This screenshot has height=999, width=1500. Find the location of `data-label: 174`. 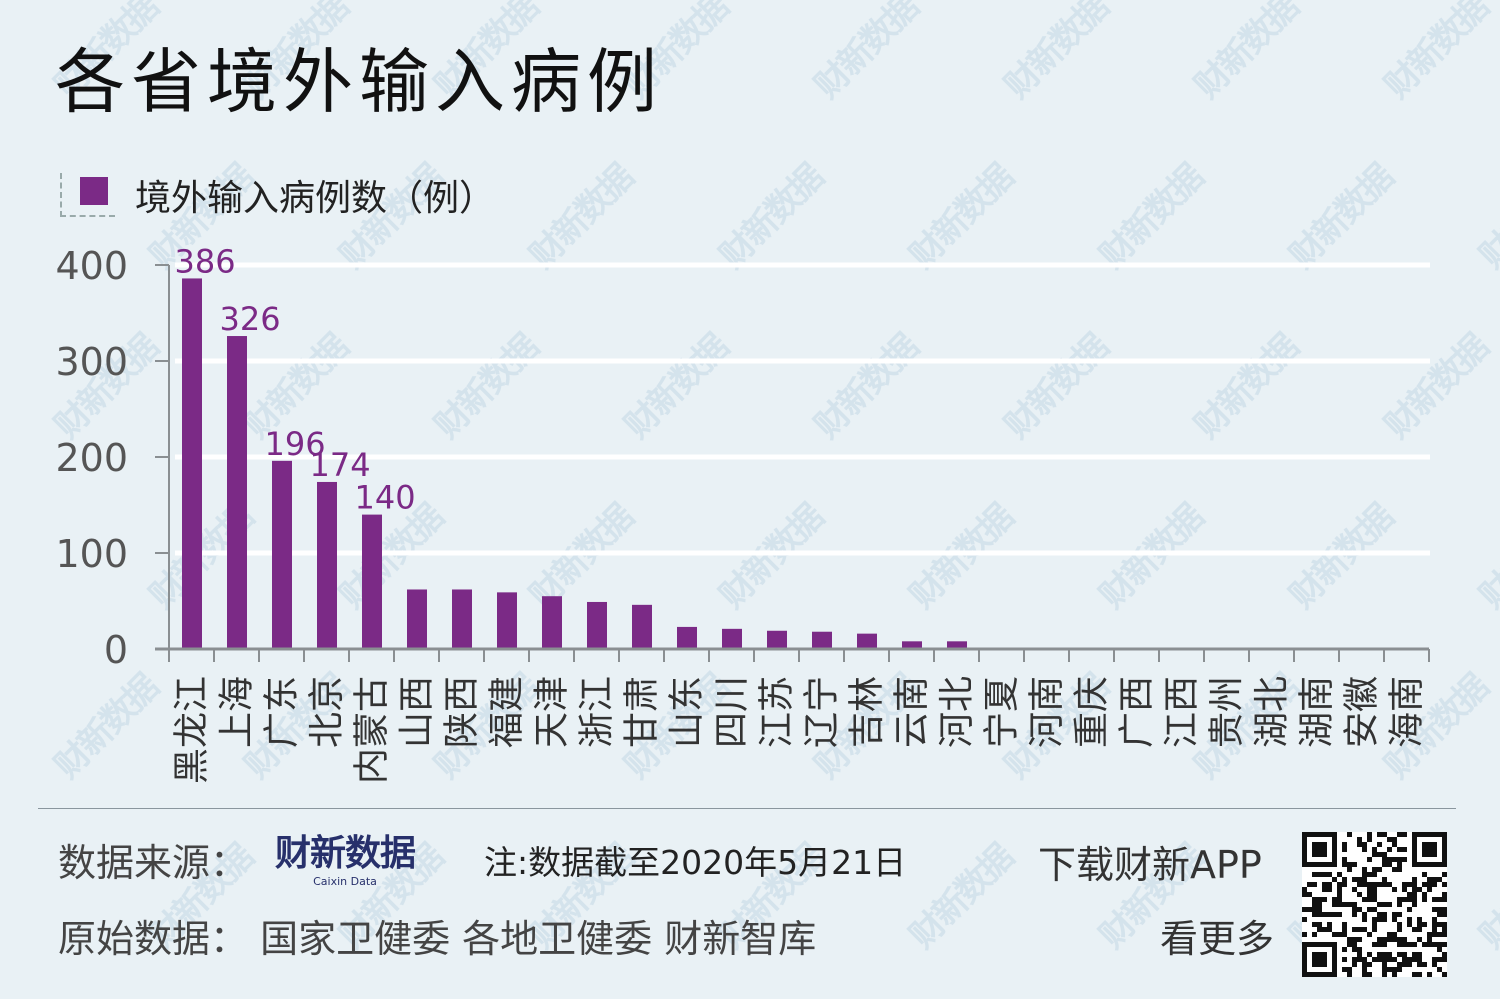

data-label: 174 is located at coordinates (340, 465).